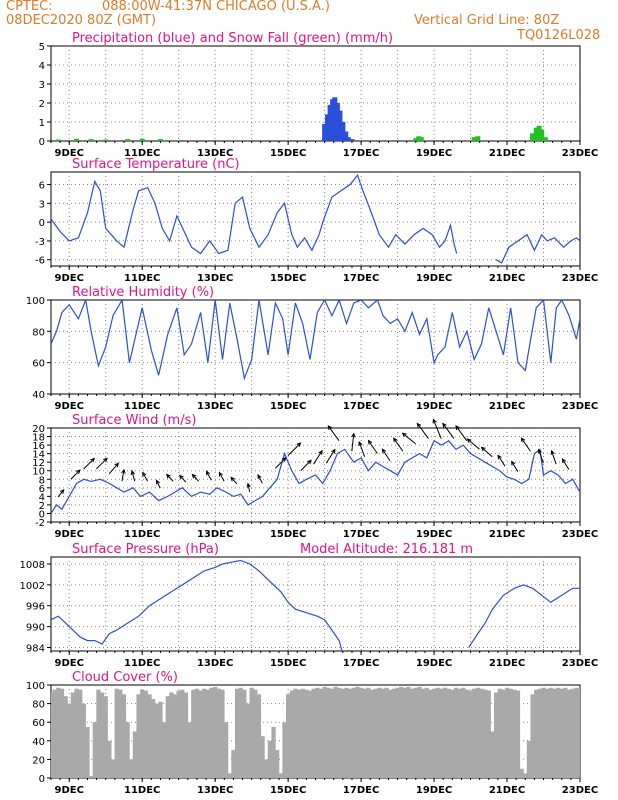 The height and width of the screenshot is (800, 618). What do you see at coordinates (143, 292) in the screenshot?
I see `panel-title: Relative Humidity (%)` at bounding box center [143, 292].